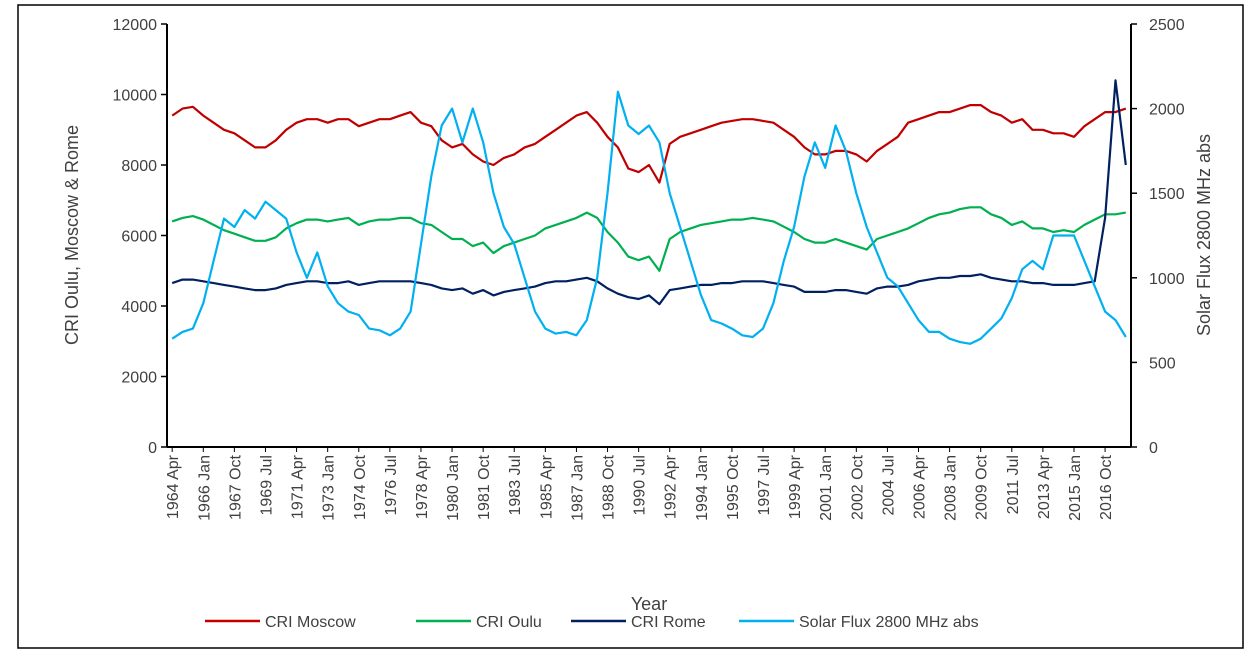 This screenshot has height=661, width=1252. Describe the element at coordinates (139, 166) in the screenshot. I see `y-tick-label: 8000` at that location.